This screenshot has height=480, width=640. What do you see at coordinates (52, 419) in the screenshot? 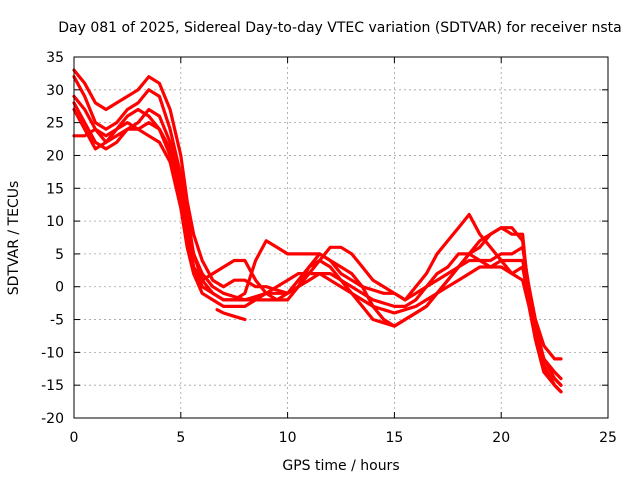
I see `y-tick-label: -20` at bounding box center [52, 419].